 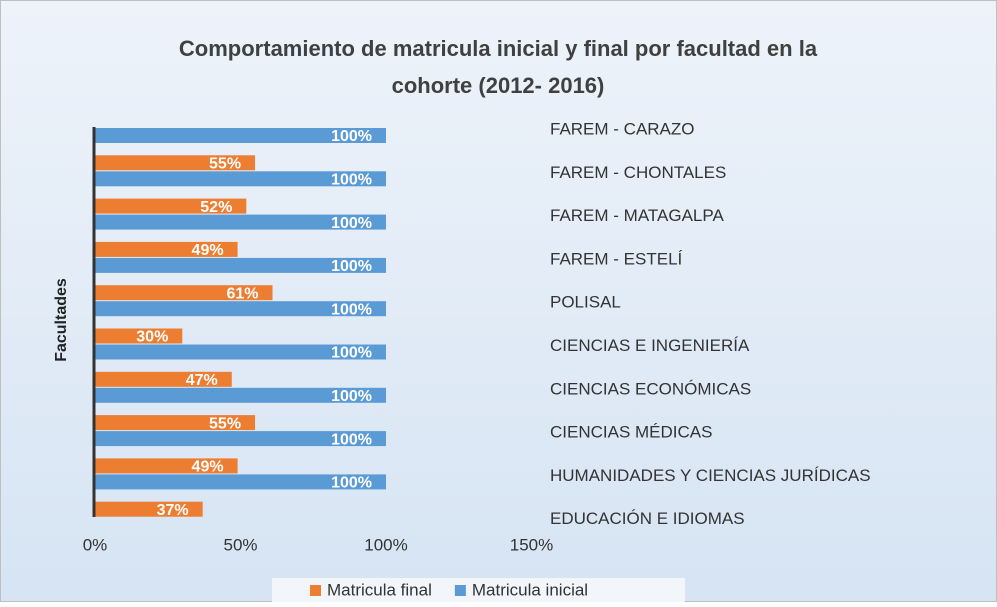 I want to click on legend-box, so click(x=478, y=590).